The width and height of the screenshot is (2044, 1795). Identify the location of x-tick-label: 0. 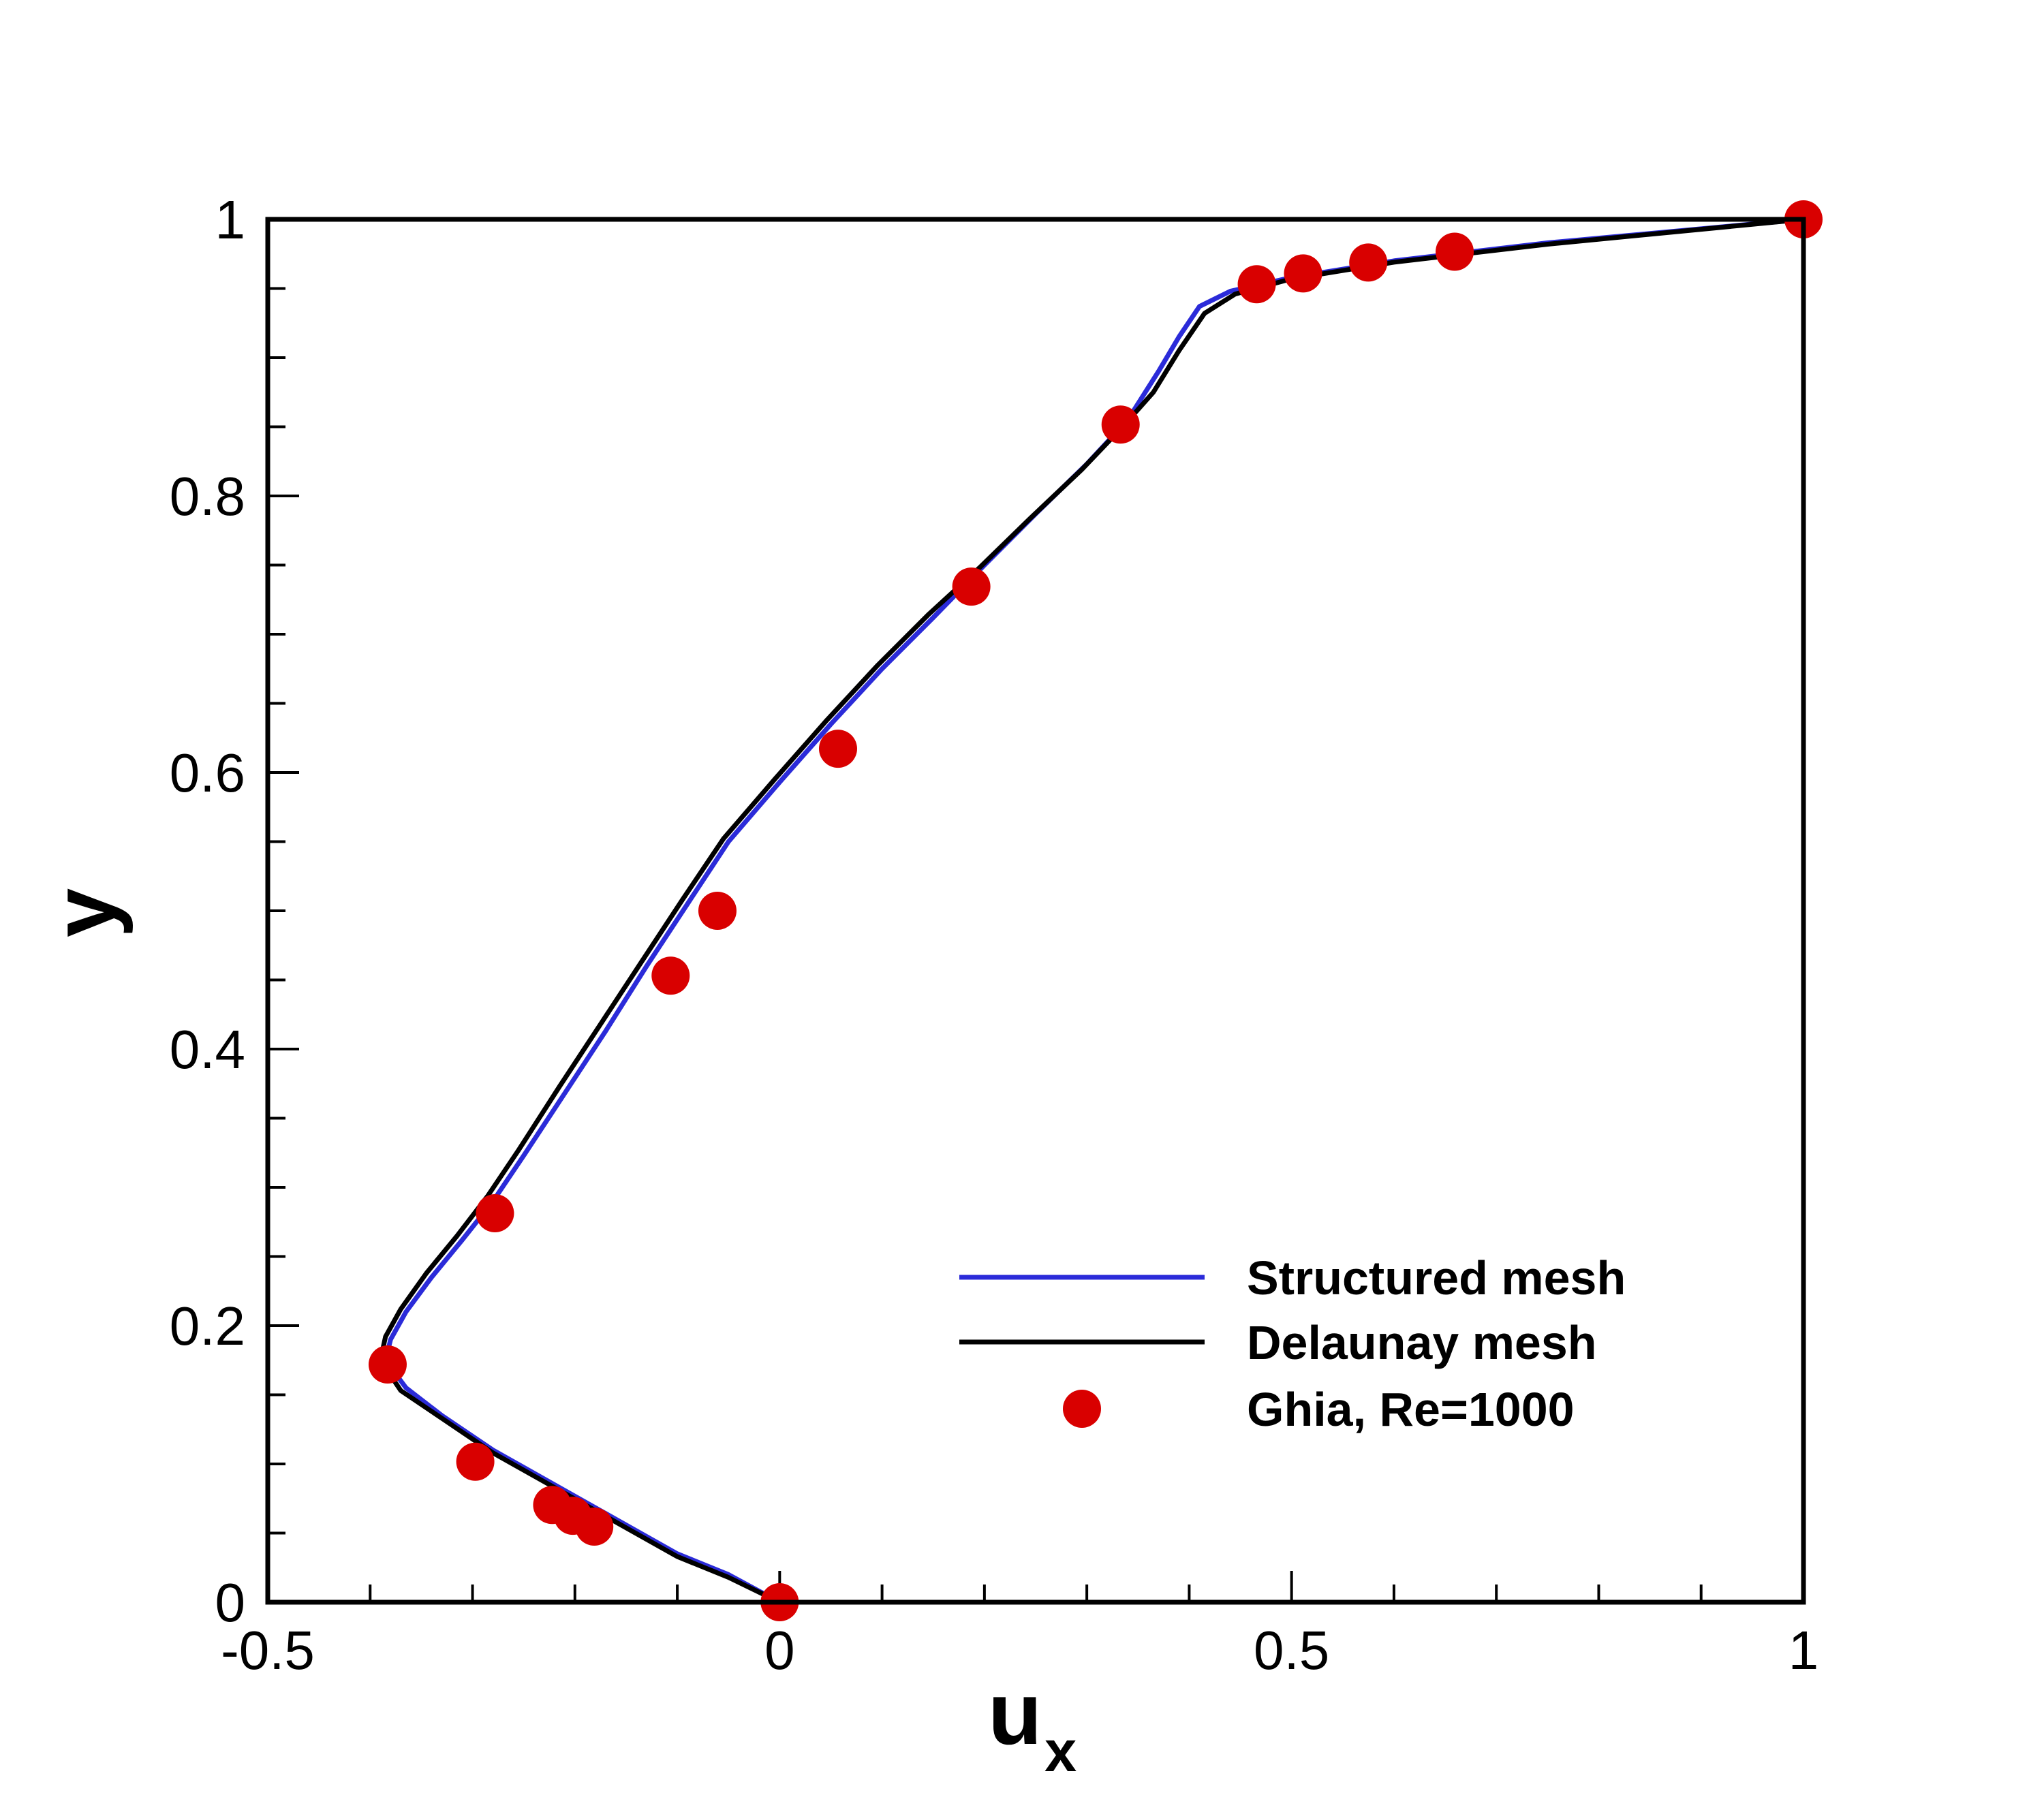
(779, 1650).